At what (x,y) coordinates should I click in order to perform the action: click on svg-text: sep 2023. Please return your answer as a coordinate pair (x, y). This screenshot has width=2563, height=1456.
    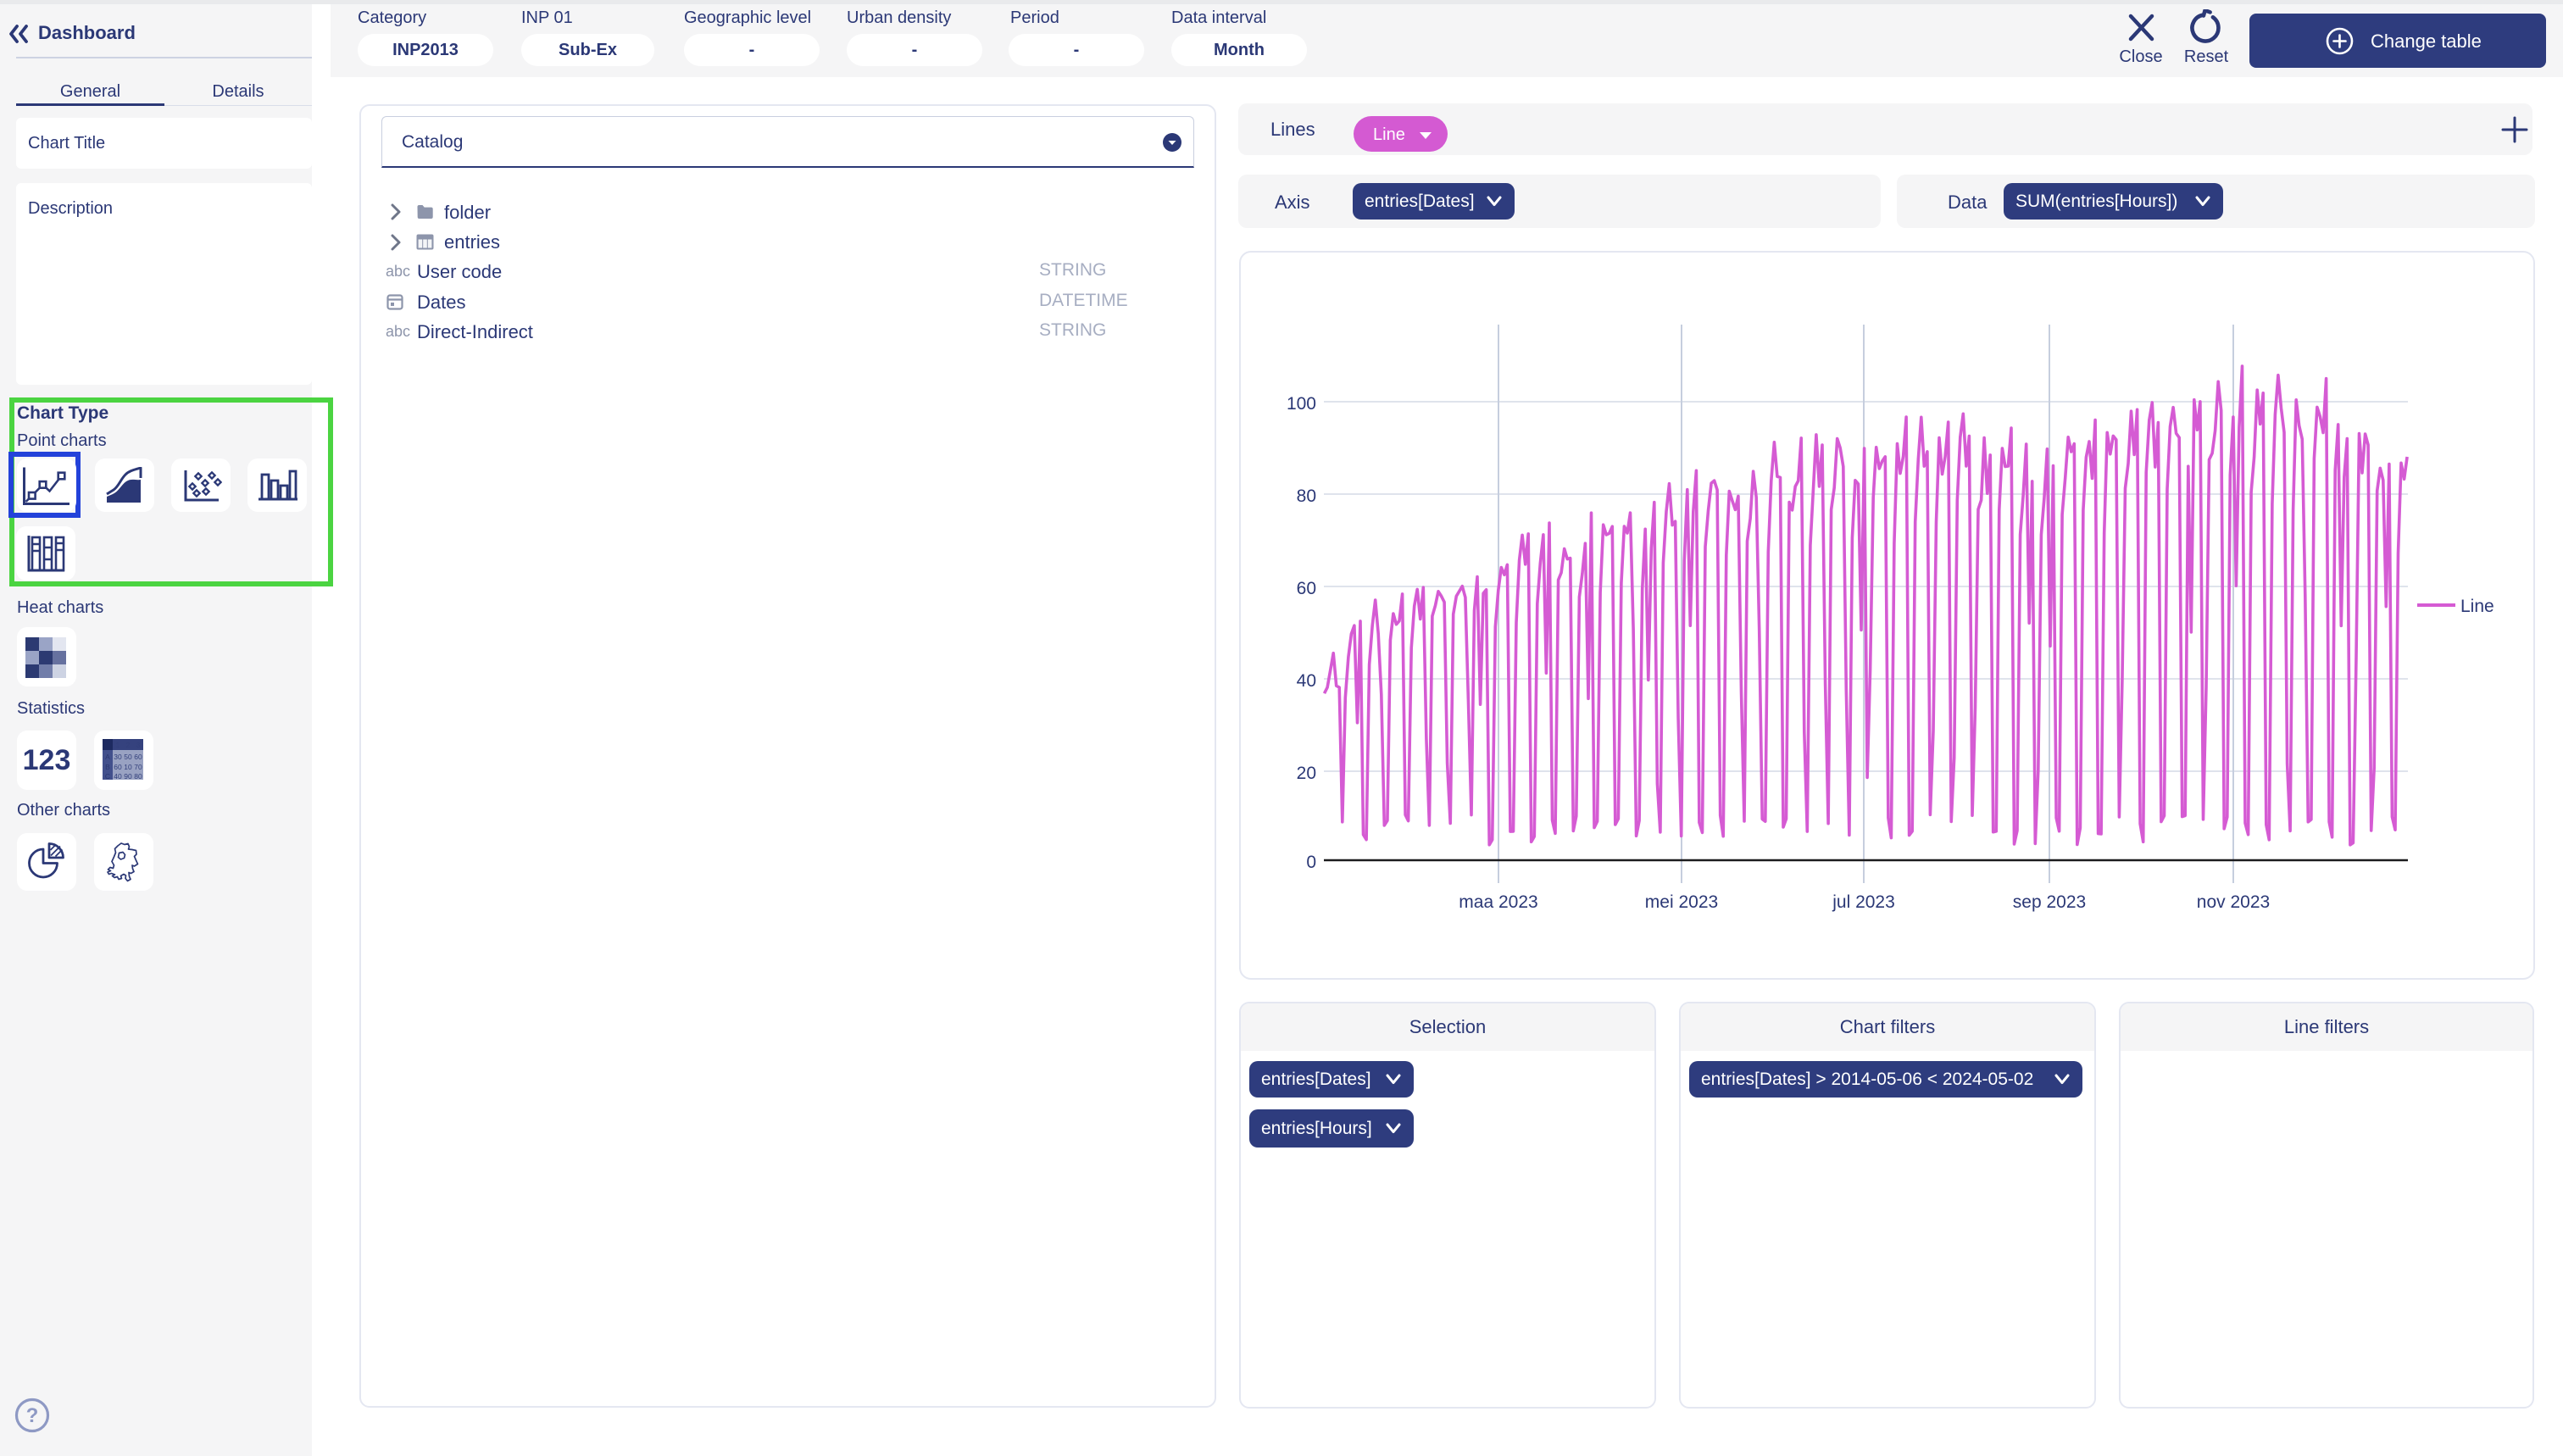
    Looking at the image, I should click on (2049, 902).